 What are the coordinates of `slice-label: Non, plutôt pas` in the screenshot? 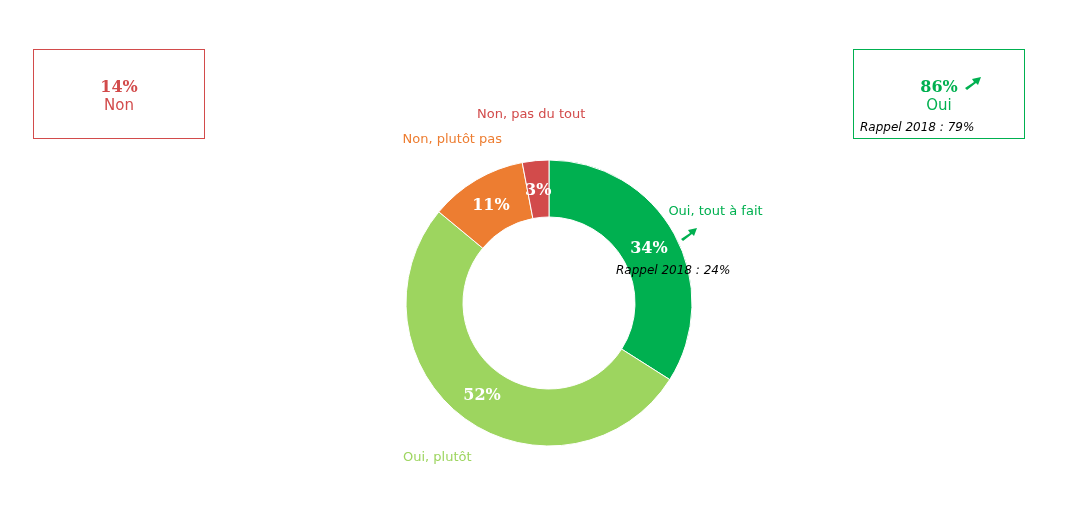 It's located at (452, 139).